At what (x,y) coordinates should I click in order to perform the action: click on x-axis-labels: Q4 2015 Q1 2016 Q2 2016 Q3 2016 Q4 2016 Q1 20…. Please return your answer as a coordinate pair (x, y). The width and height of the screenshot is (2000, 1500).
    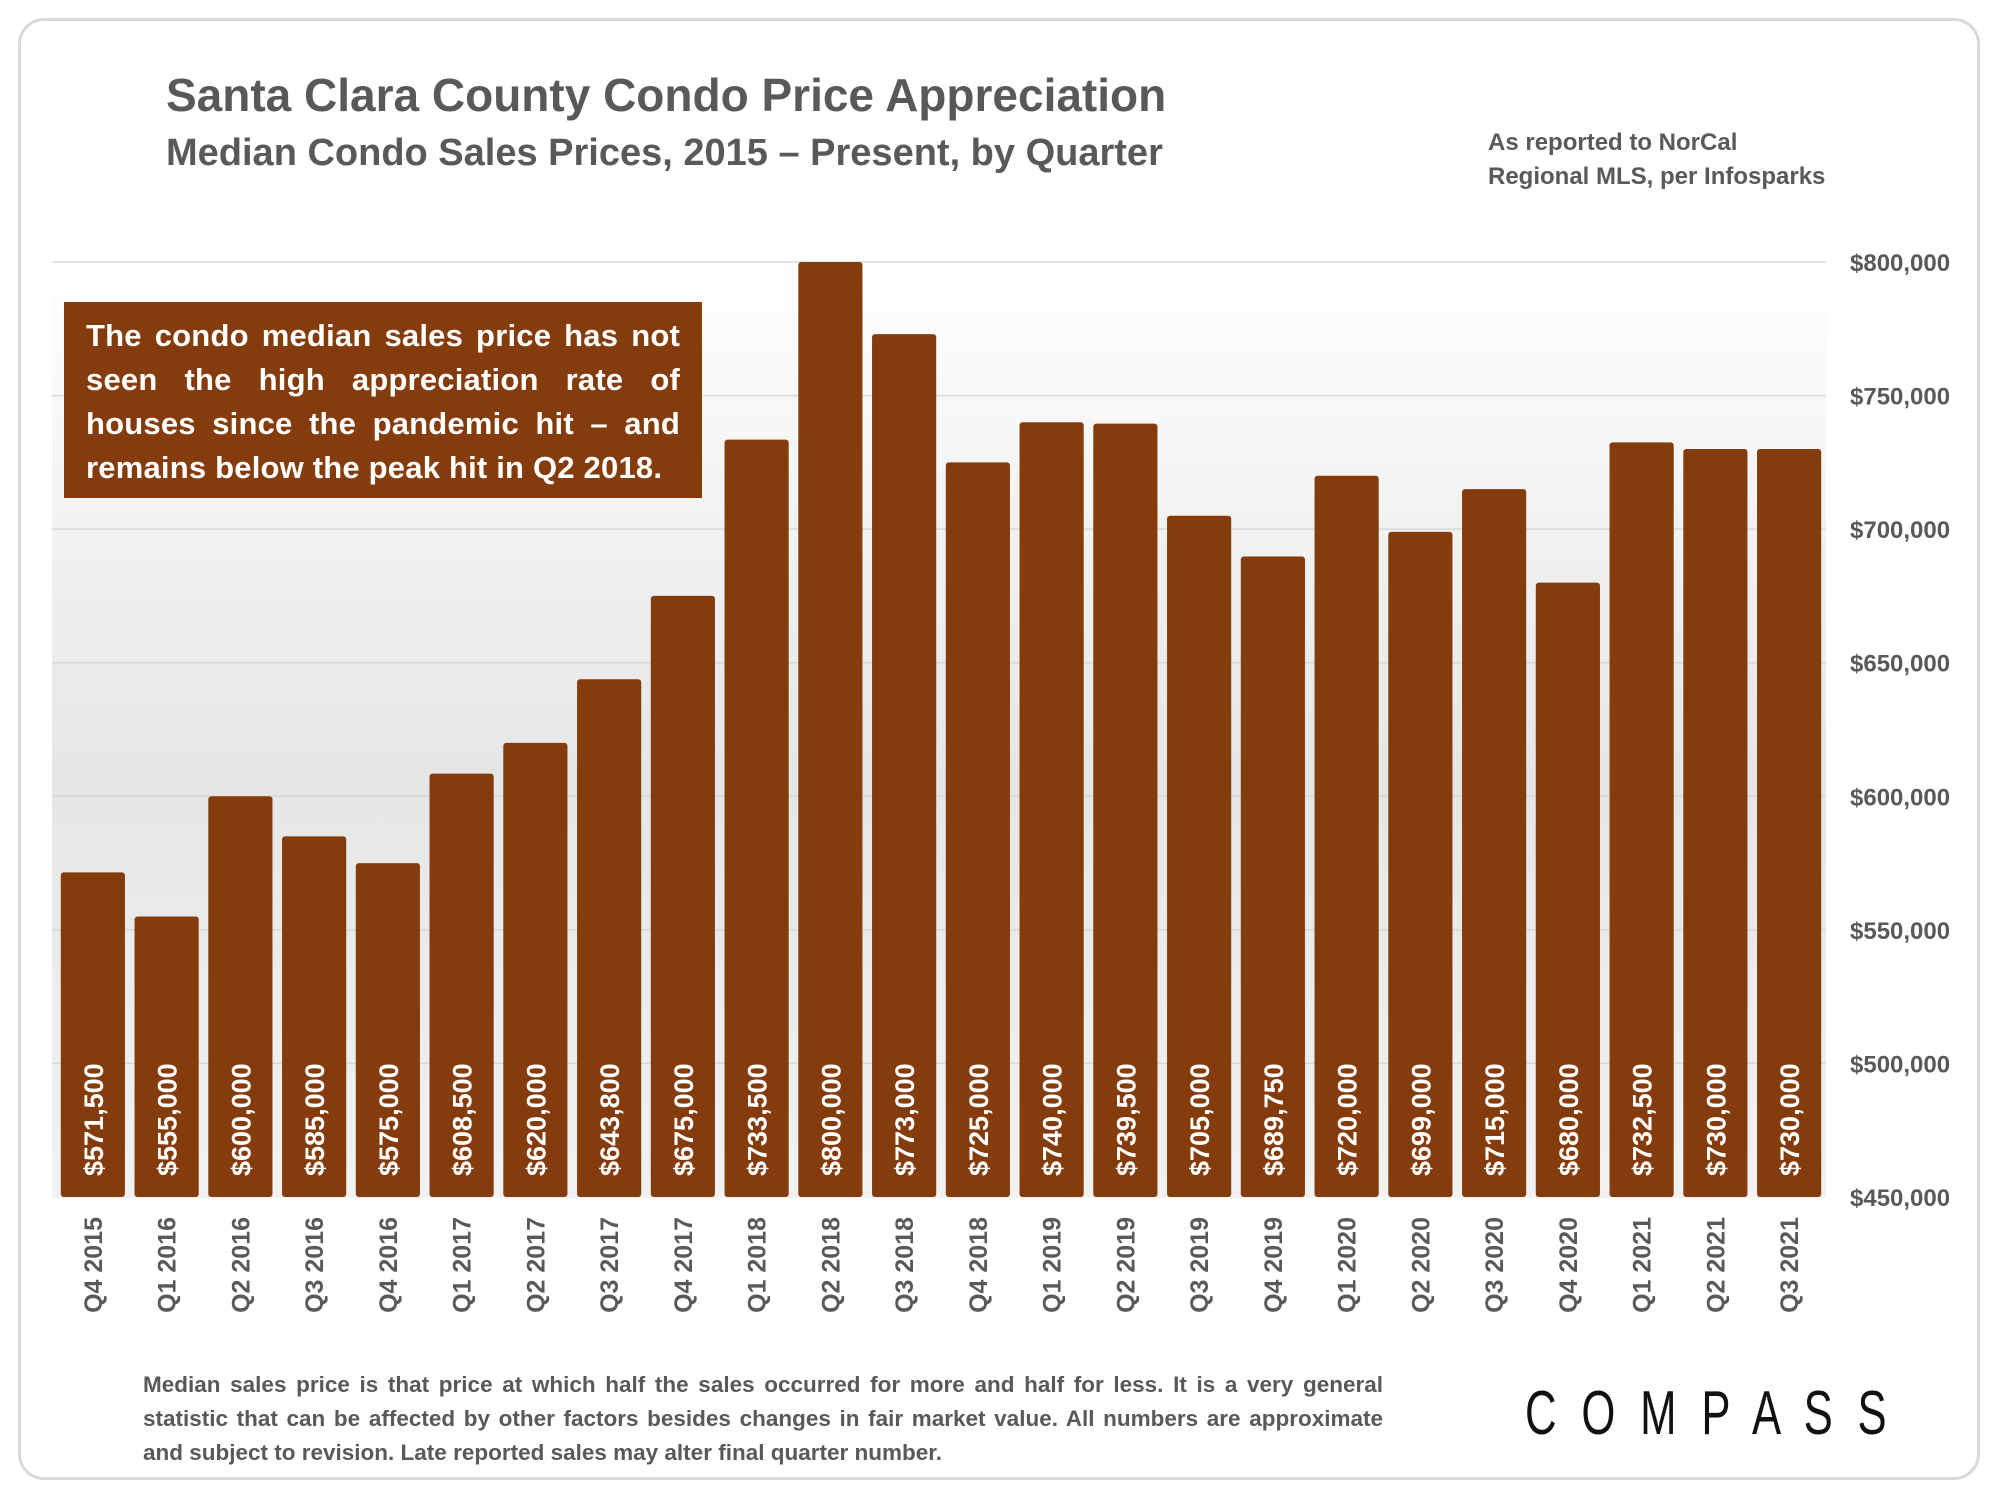
    Looking at the image, I should click on (942, 1265).